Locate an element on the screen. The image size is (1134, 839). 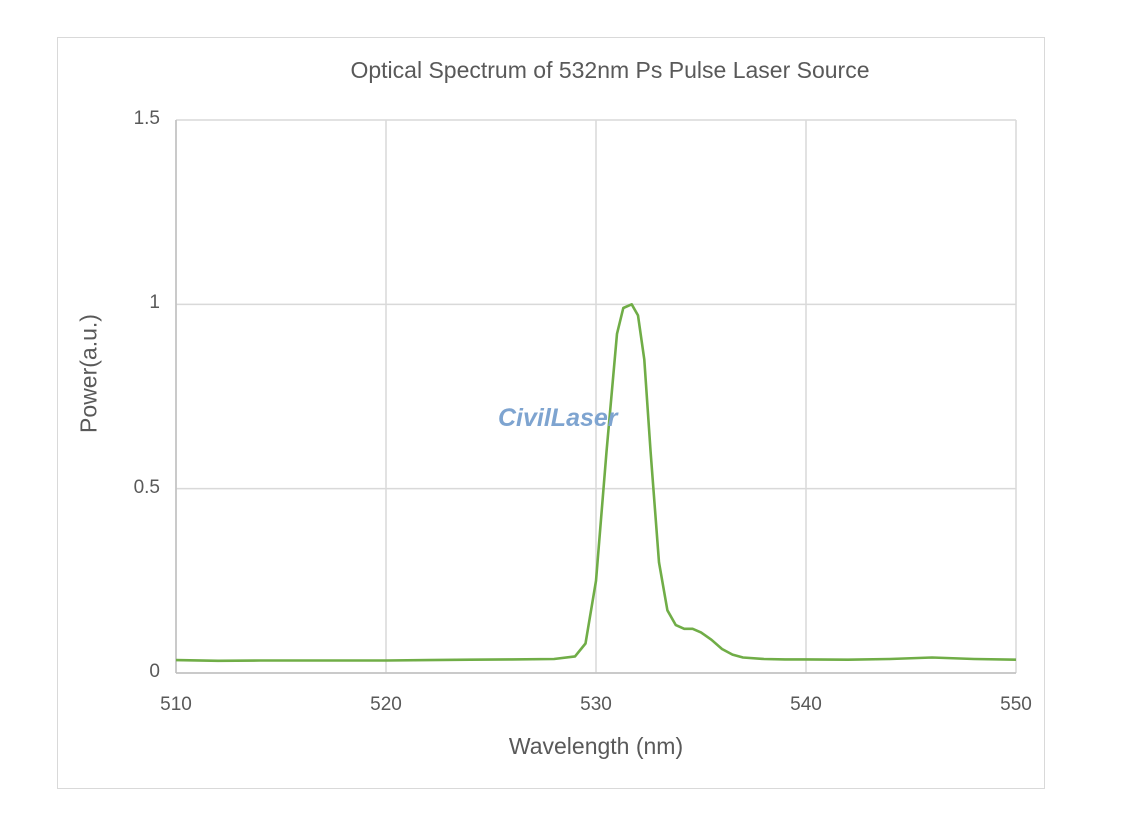
y-tick-label: 1 is located at coordinates (154, 302).